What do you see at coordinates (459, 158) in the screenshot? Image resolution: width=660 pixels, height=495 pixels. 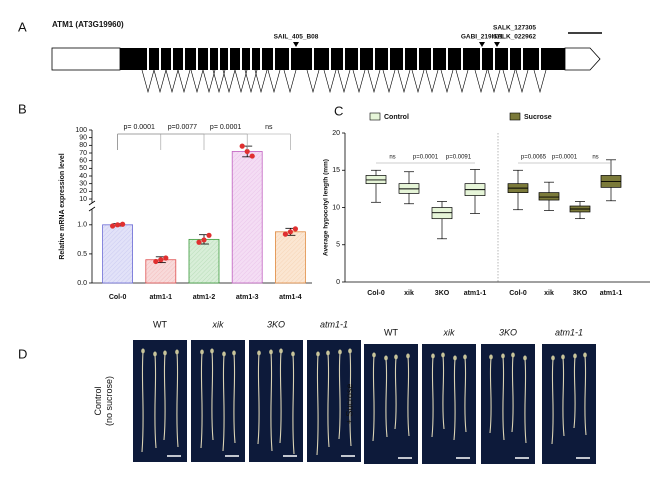 I see `significance-label: p=0.0091` at bounding box center [459, 158].